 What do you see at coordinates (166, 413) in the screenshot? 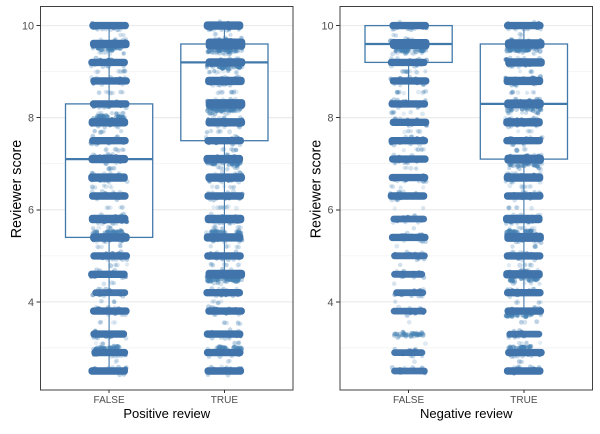
I see `svg-text: Positive review` at bounding box center [166, 413].